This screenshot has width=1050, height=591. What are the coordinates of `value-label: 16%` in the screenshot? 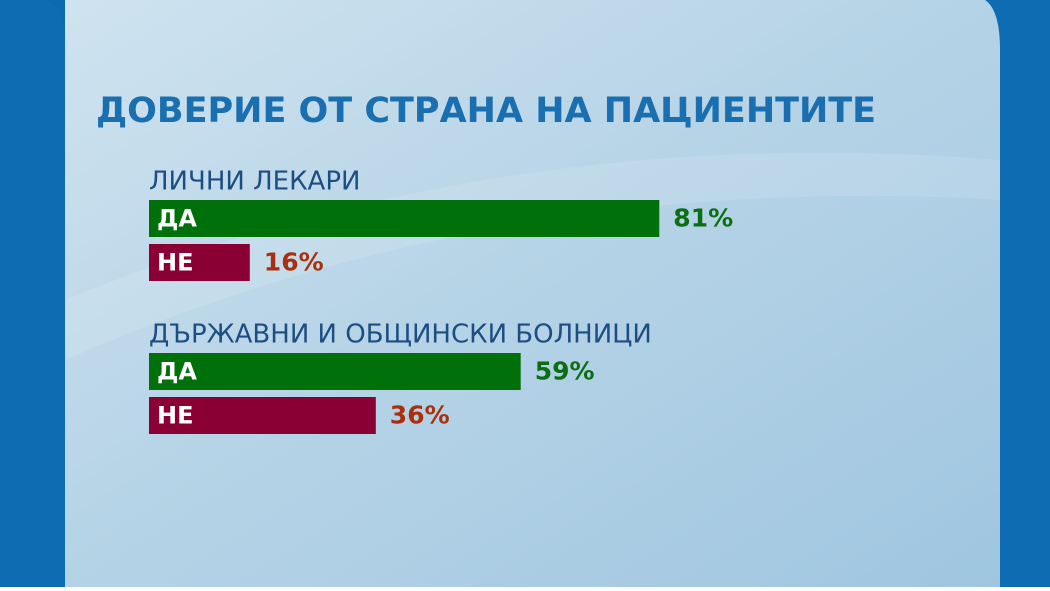 It's located at (294, 262).